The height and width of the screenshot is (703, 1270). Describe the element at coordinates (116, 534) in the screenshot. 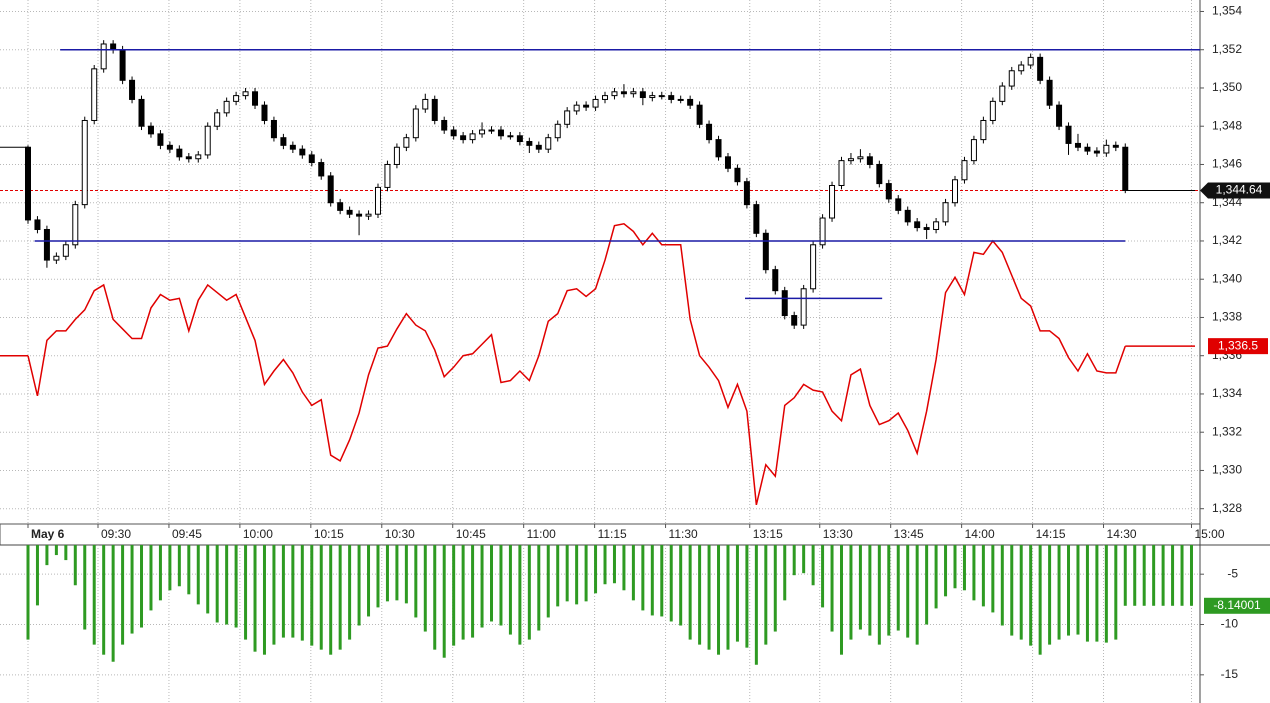

I see `x-tick-label: 09:30` at that location.